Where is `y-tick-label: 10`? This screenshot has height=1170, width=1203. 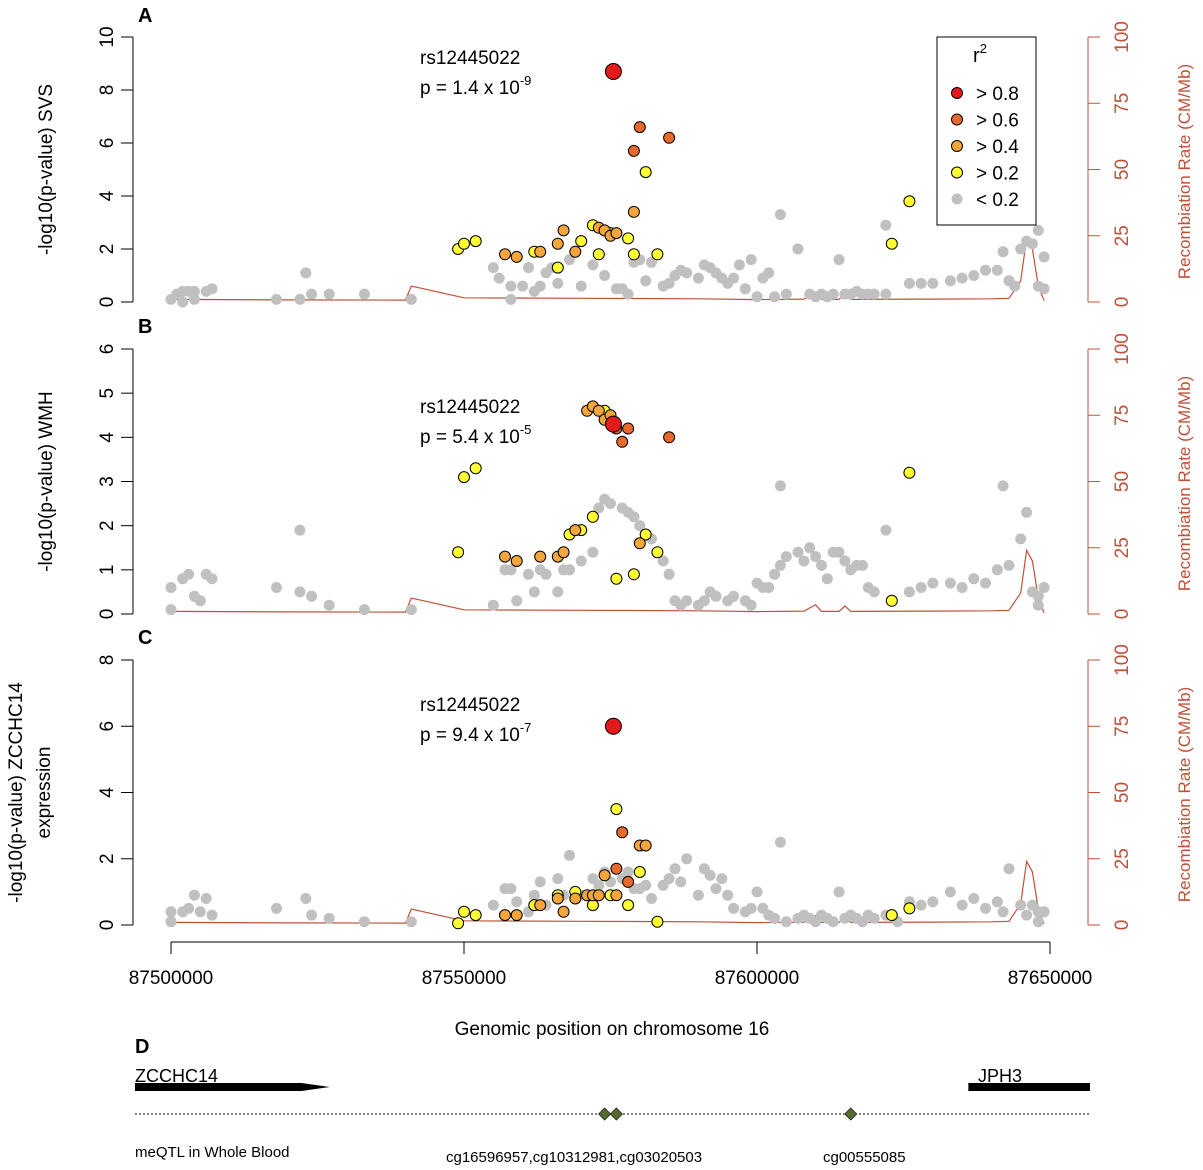 y-tick-label: 10 is located at coordinates (107, 36).